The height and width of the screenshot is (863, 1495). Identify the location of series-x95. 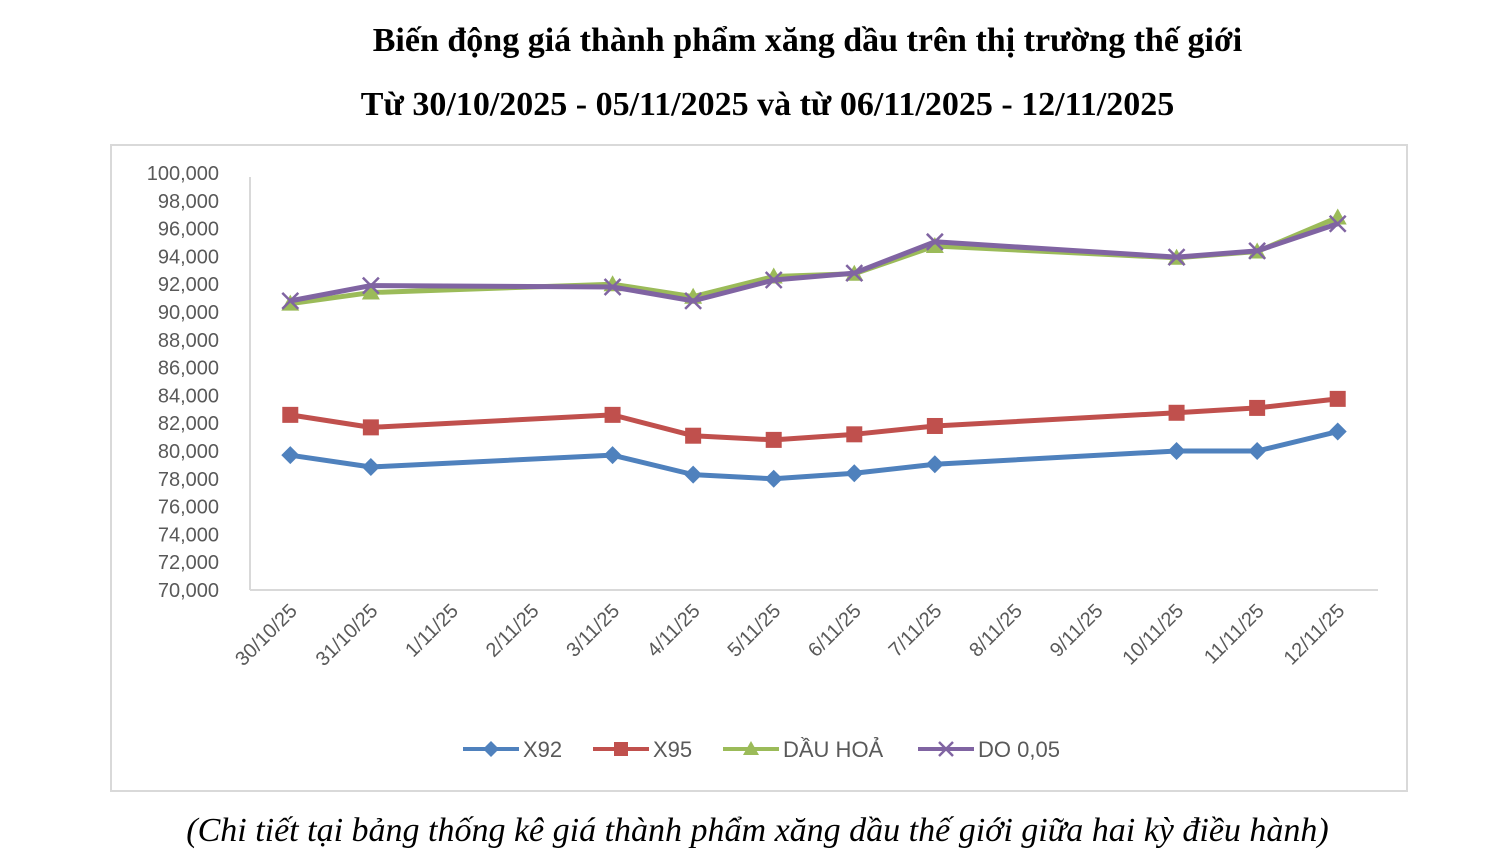
(814, 419).